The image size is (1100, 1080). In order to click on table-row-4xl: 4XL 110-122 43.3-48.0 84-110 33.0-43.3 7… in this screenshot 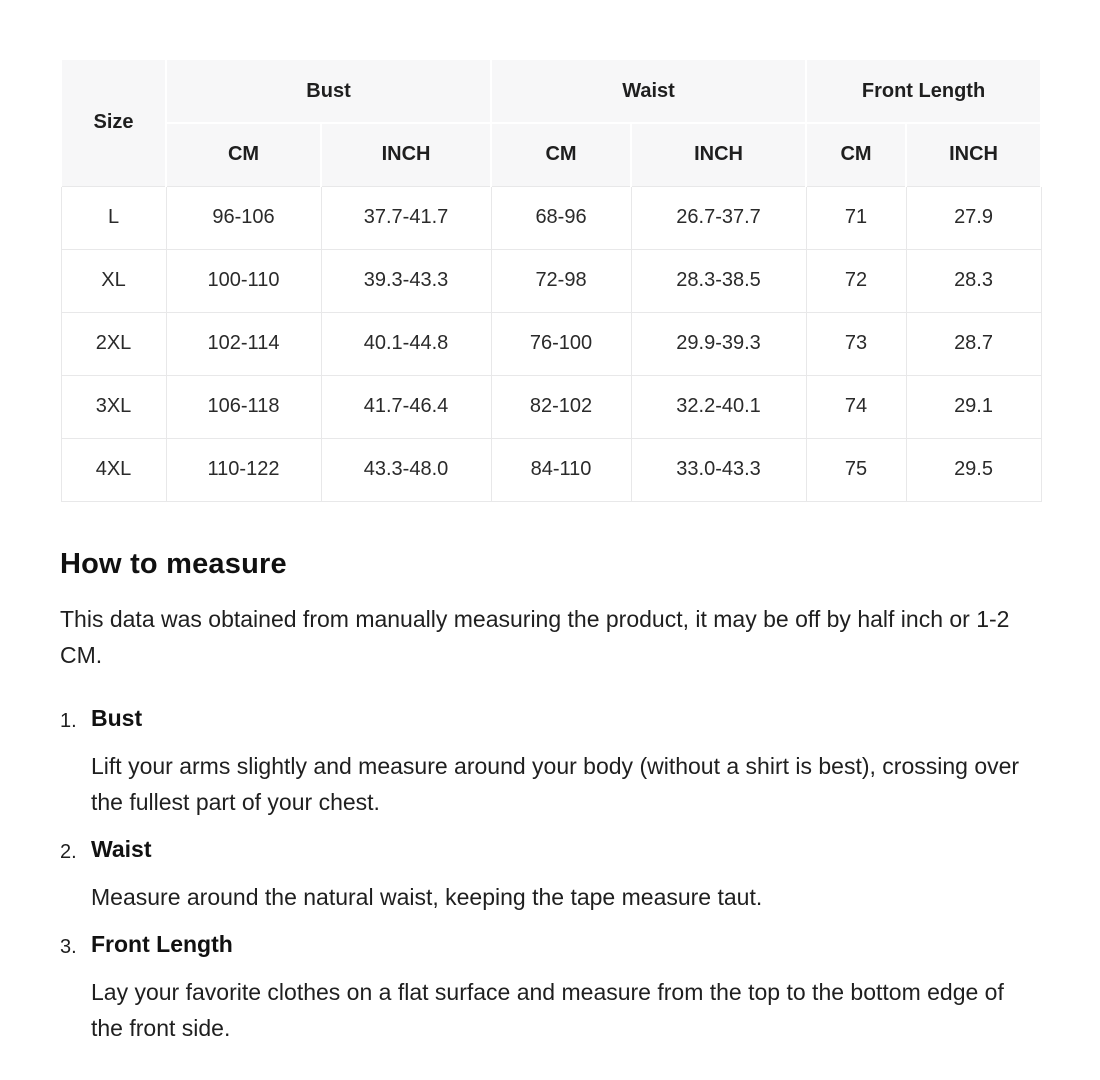, I will do `click(551, 469)`.